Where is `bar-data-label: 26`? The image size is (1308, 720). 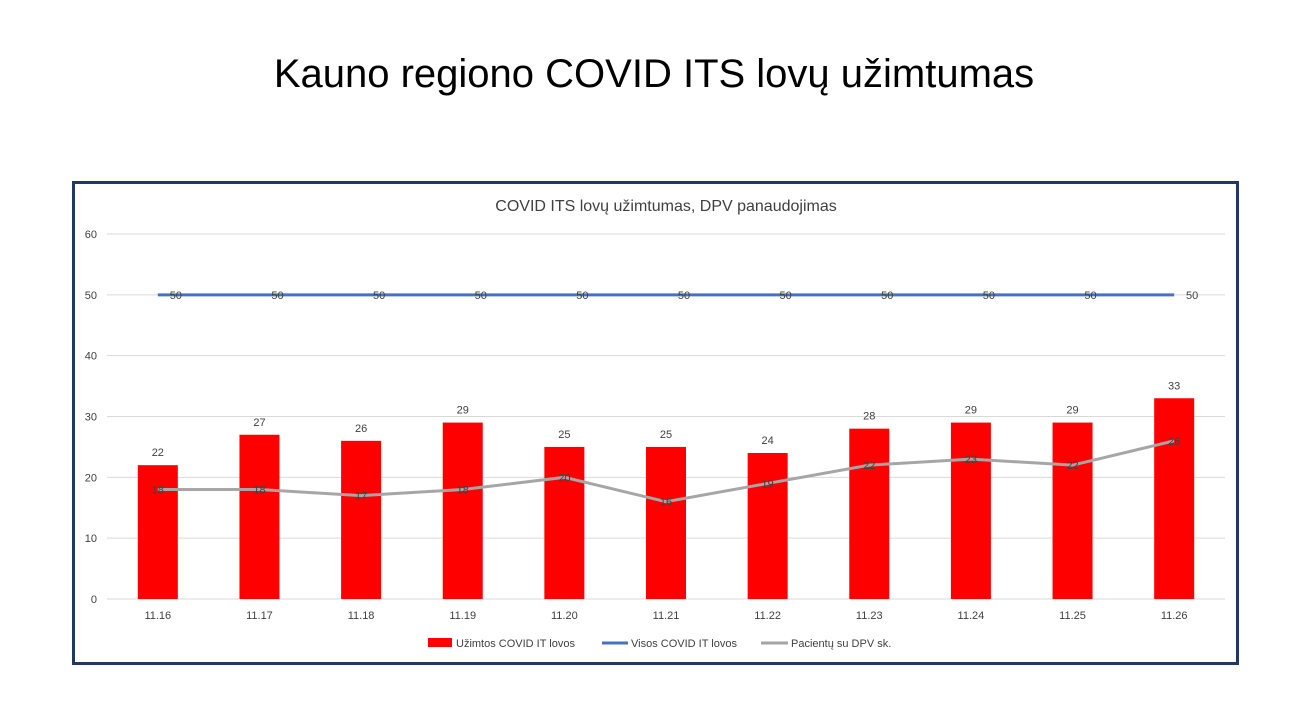 bar-data-label: 26 is located at coordinates (361, 429).